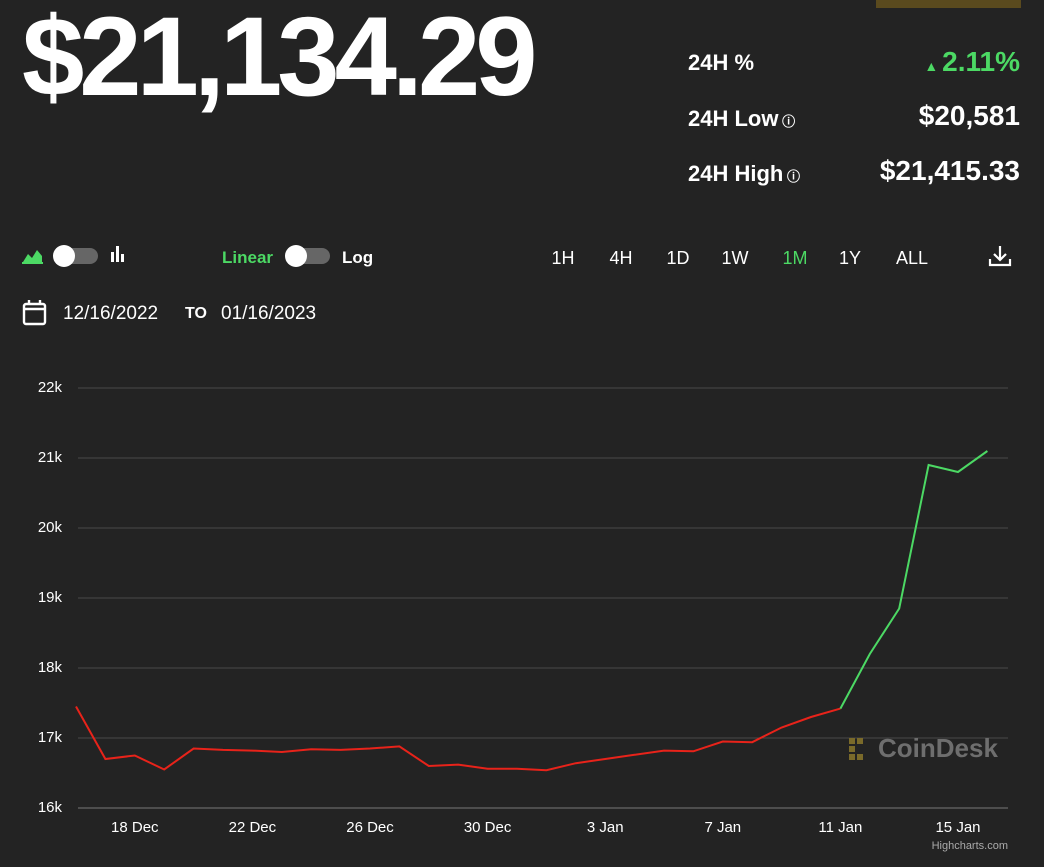  What do you see at coordinates (111, 313) in the screenshot?
I see `date-from: 12/16/2022` at bounding box center [111, 313].